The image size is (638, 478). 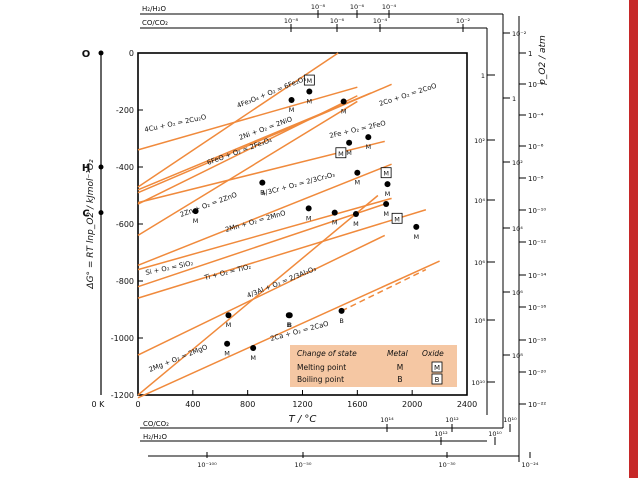 What do you see at coordinates (169, 268) in the screenshot?
I see `series-label: Si + O₂ = SiO₂` at bounding box center [169, 268].